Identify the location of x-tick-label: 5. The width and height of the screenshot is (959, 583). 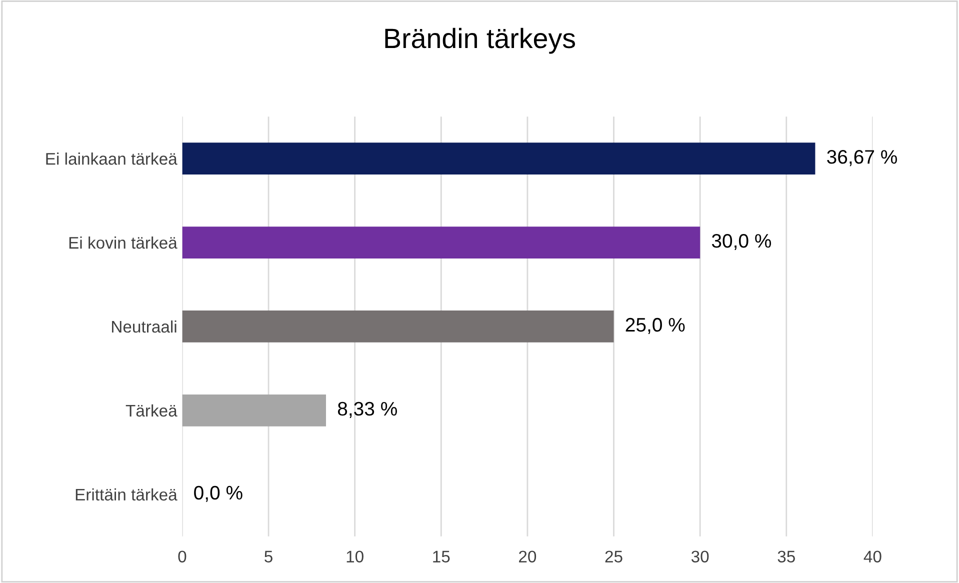
(268, 556).